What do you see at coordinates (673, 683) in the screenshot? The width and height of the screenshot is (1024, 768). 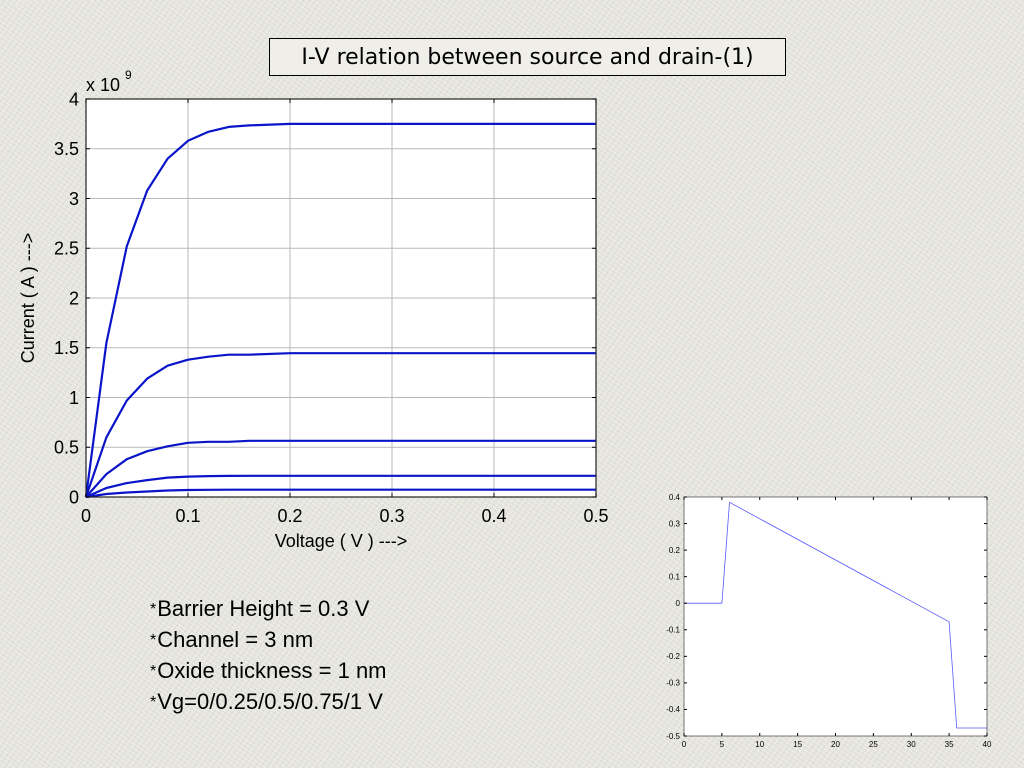 I see `y-tick-label: -0.3` at bounding box center [673, 683].